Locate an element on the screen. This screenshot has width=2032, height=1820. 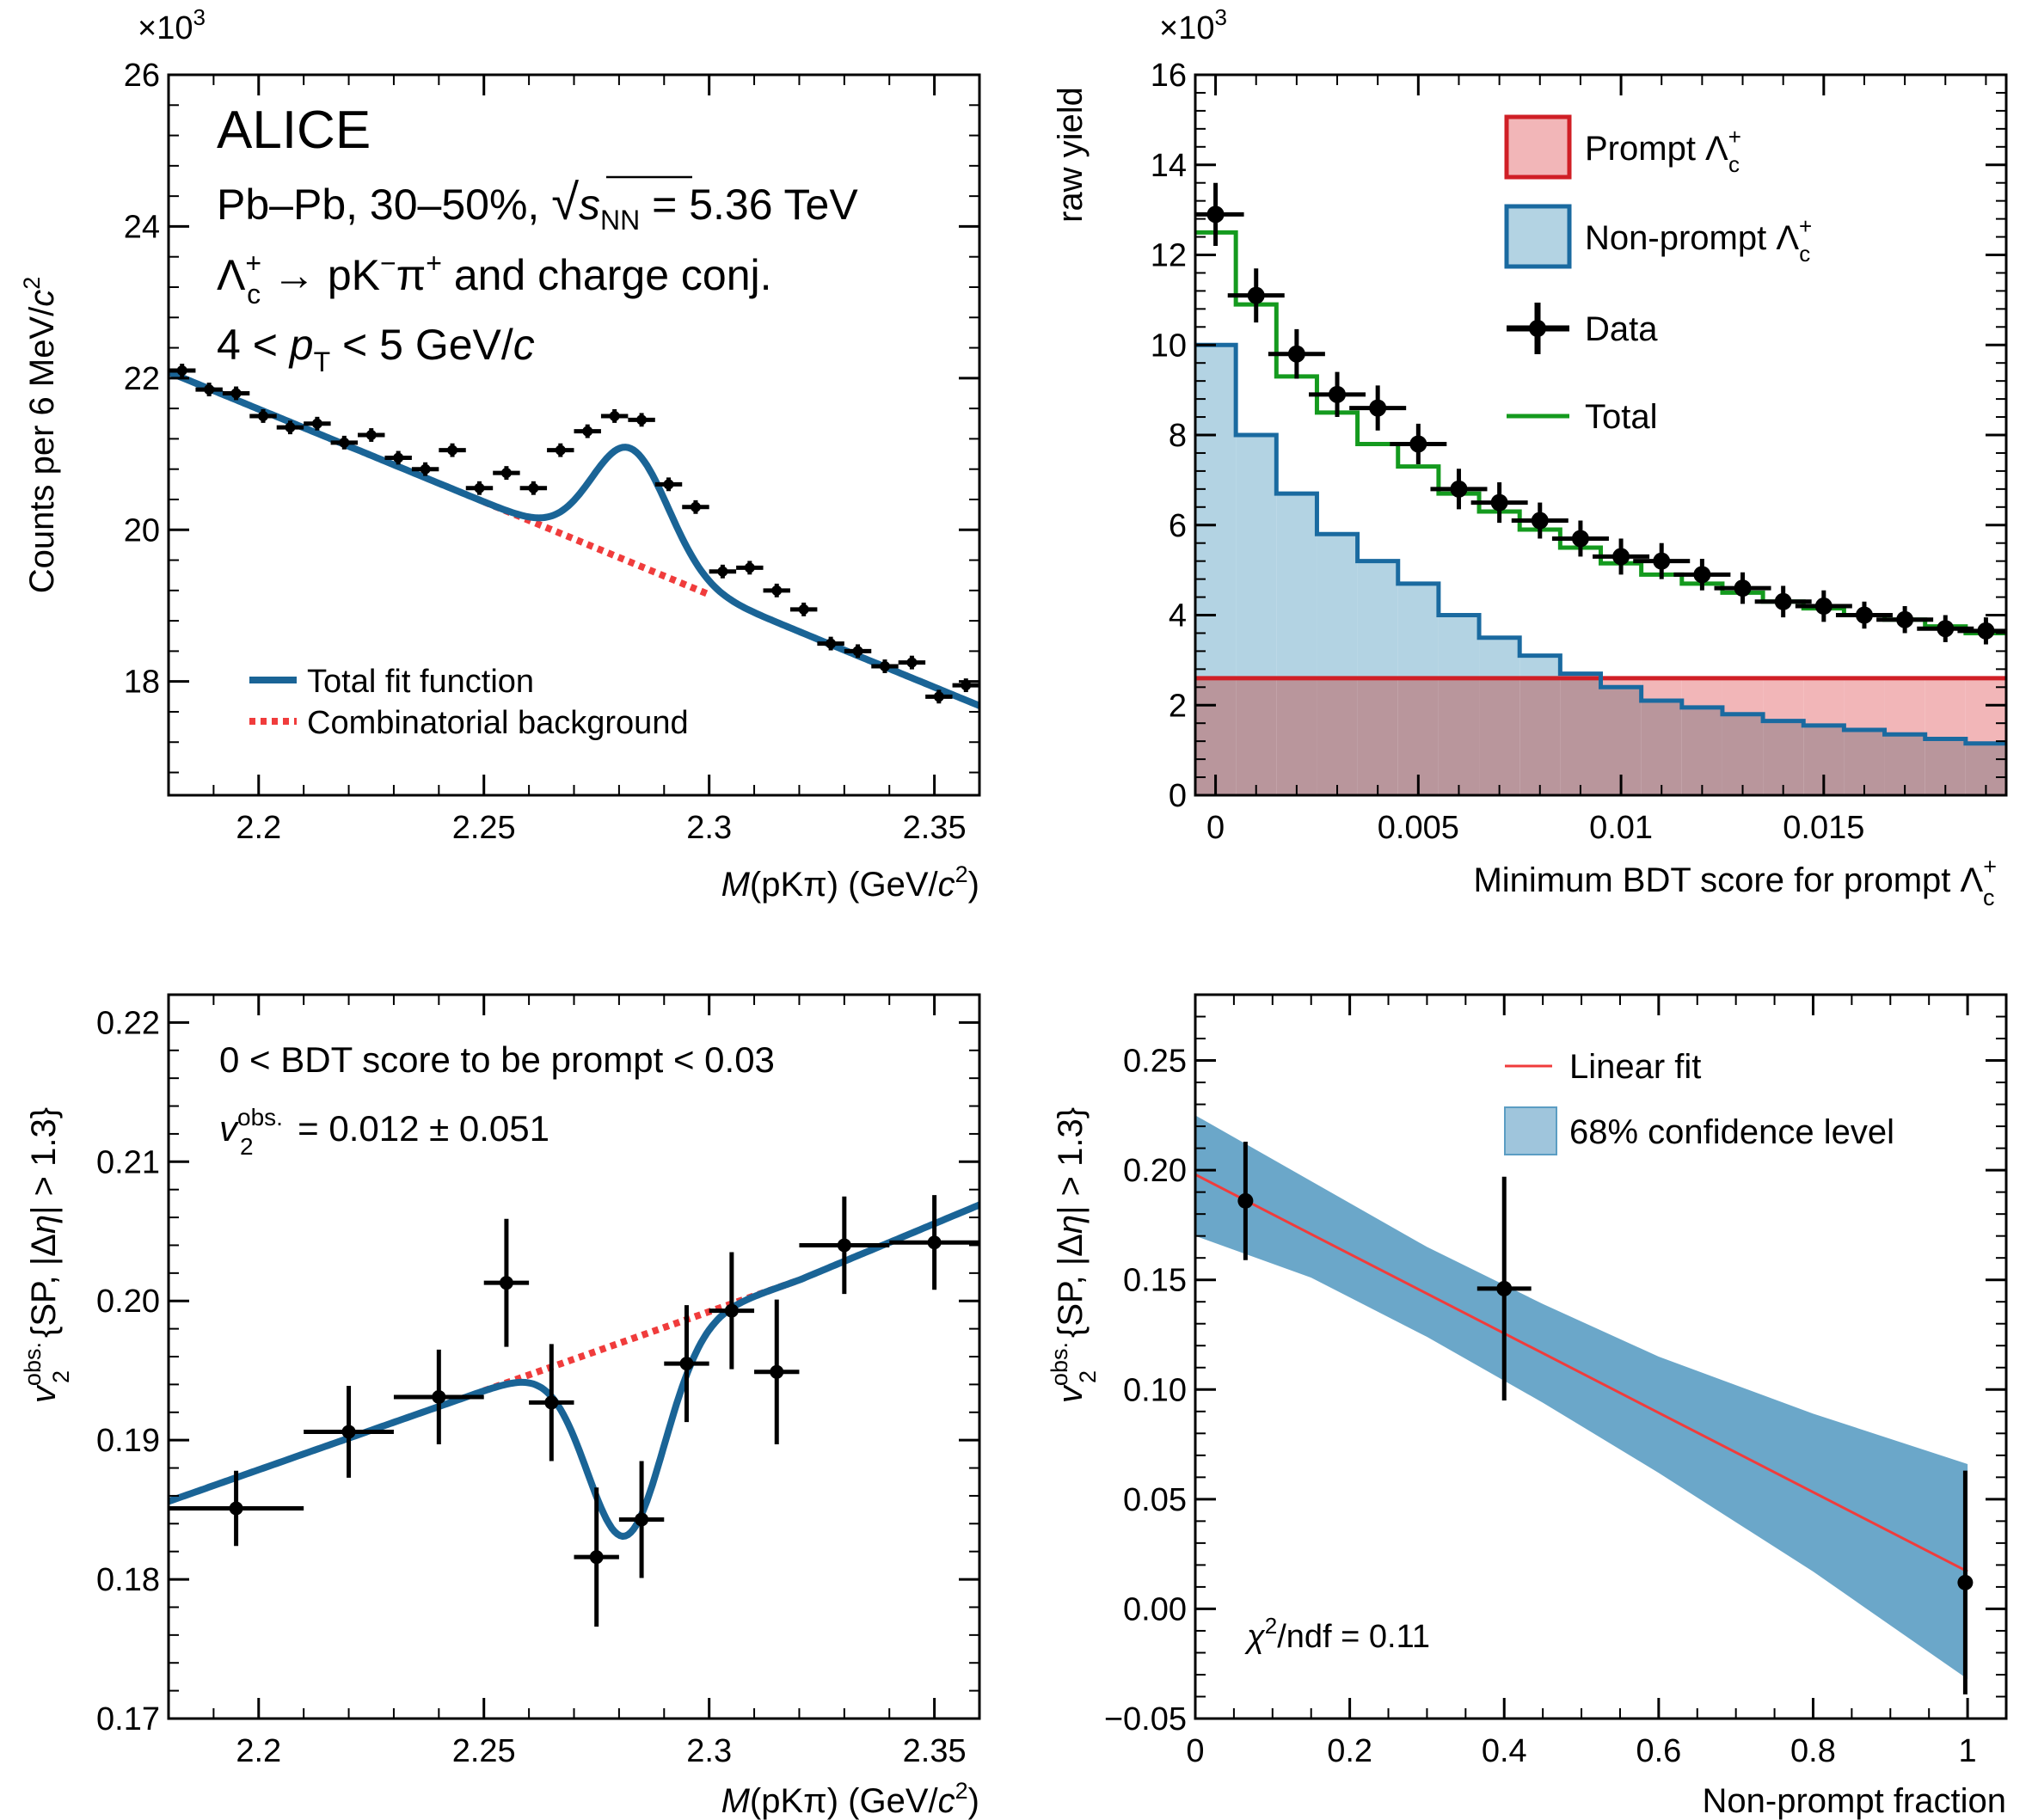
v2frac-x-tick-label: 0 is located at coordinates (1195, 1751).